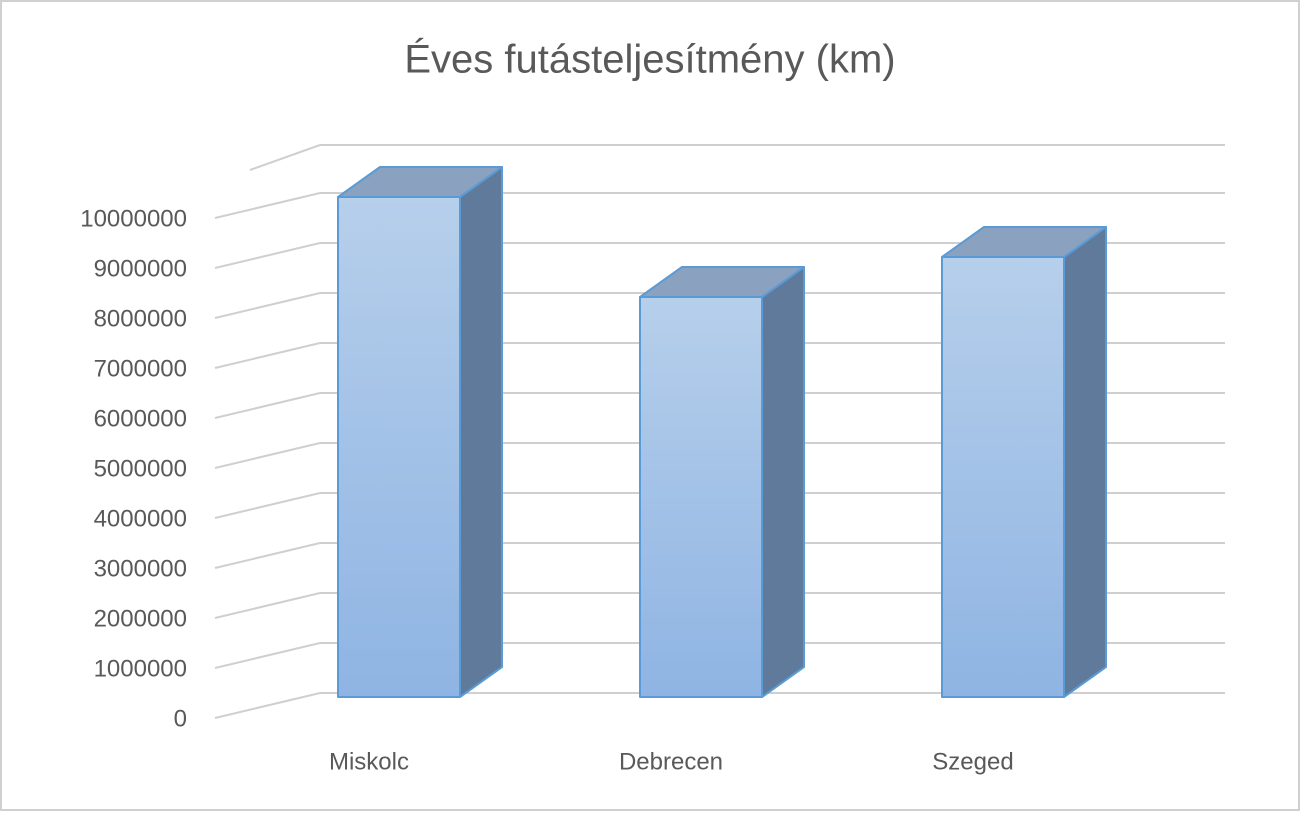  What do you see at coordinates (140, 368) in the screenshot?
I see `y-tick-label: 7000000` at bounding box center [140, 368].